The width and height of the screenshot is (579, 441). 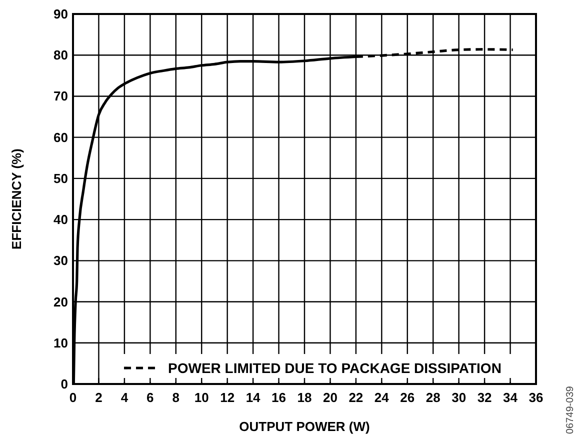 What do you see at coordinates (304, 426) in the screenshot?
I see `x-axis-title: OUTPUT POWER (W)` at bounding box center [304, 426].